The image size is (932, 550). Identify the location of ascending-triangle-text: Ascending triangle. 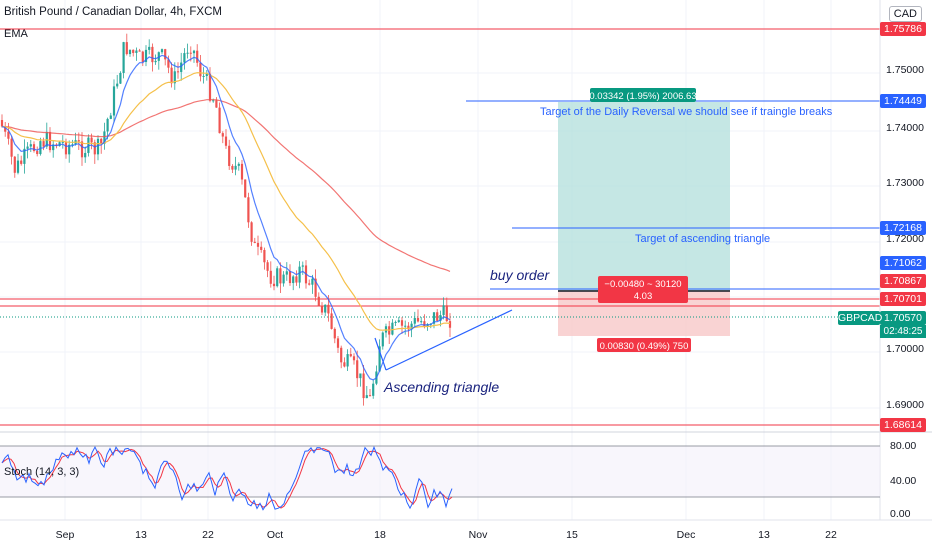
(441, 387).